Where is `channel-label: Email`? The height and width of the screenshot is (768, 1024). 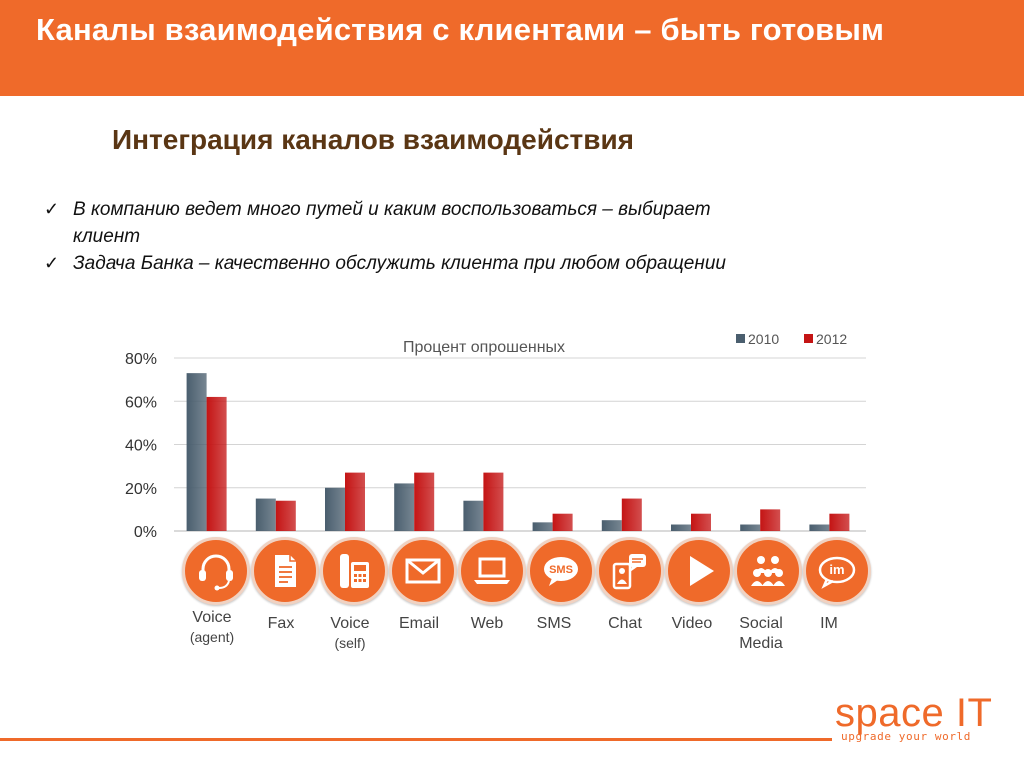
channel-label: Email is located at coordinates (418, 623).